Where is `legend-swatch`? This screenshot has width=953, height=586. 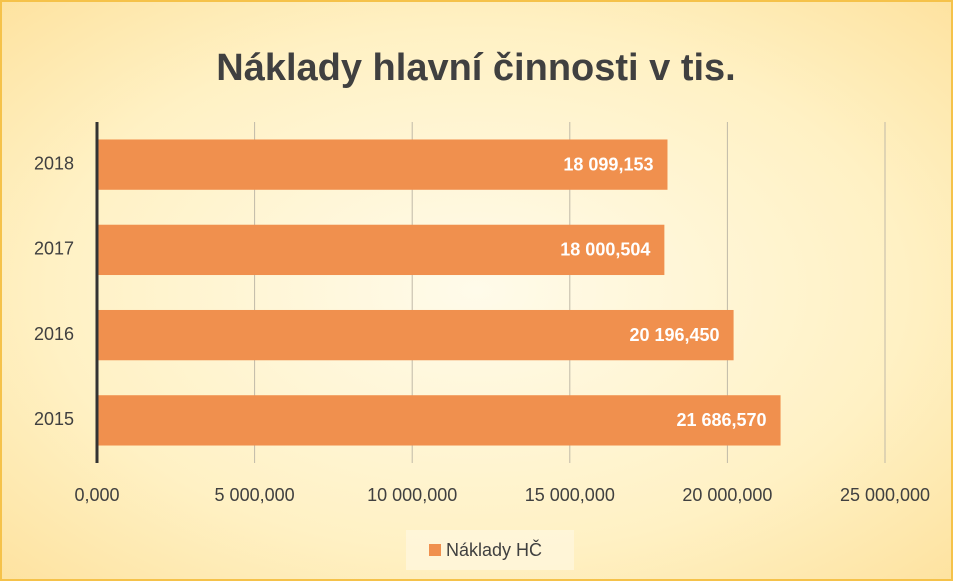 legend-swatch is located at coordinates (435, 550).